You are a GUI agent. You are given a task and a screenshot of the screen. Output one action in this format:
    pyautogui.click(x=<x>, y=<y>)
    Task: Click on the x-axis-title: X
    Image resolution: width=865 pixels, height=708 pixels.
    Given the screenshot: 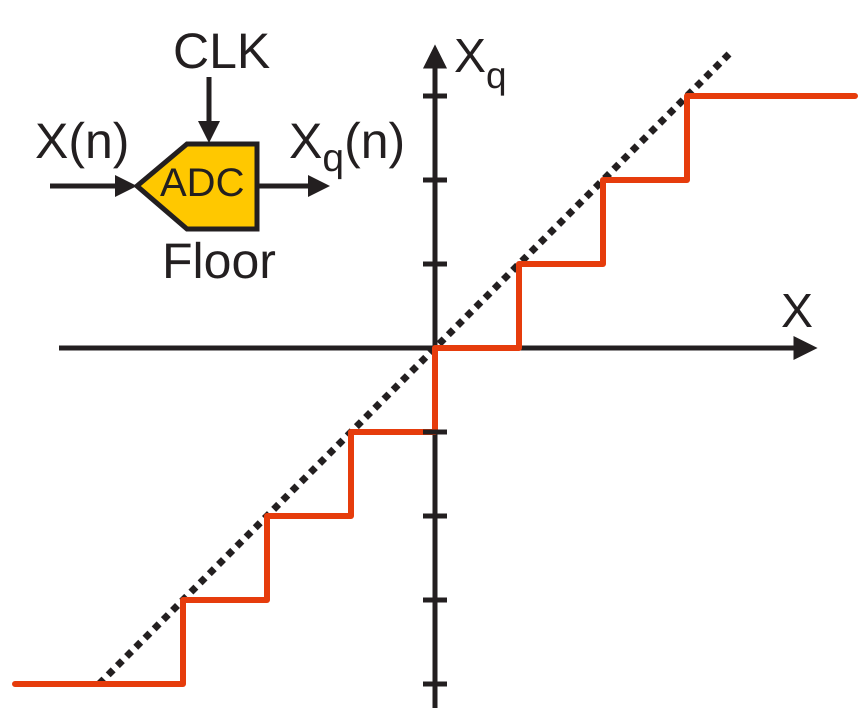 What is the action you would take?
    pyautogui.click(x=797, y=311)
    